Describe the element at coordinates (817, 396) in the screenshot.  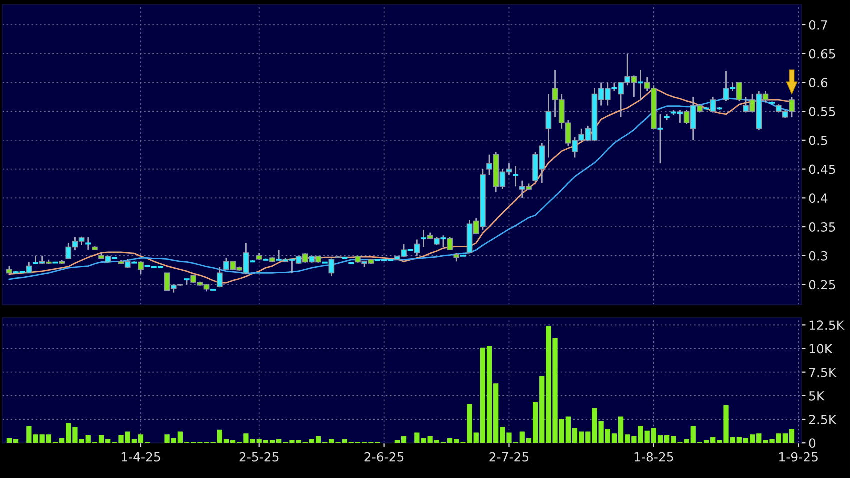
I see `y-tick-label: 5K` at that location.